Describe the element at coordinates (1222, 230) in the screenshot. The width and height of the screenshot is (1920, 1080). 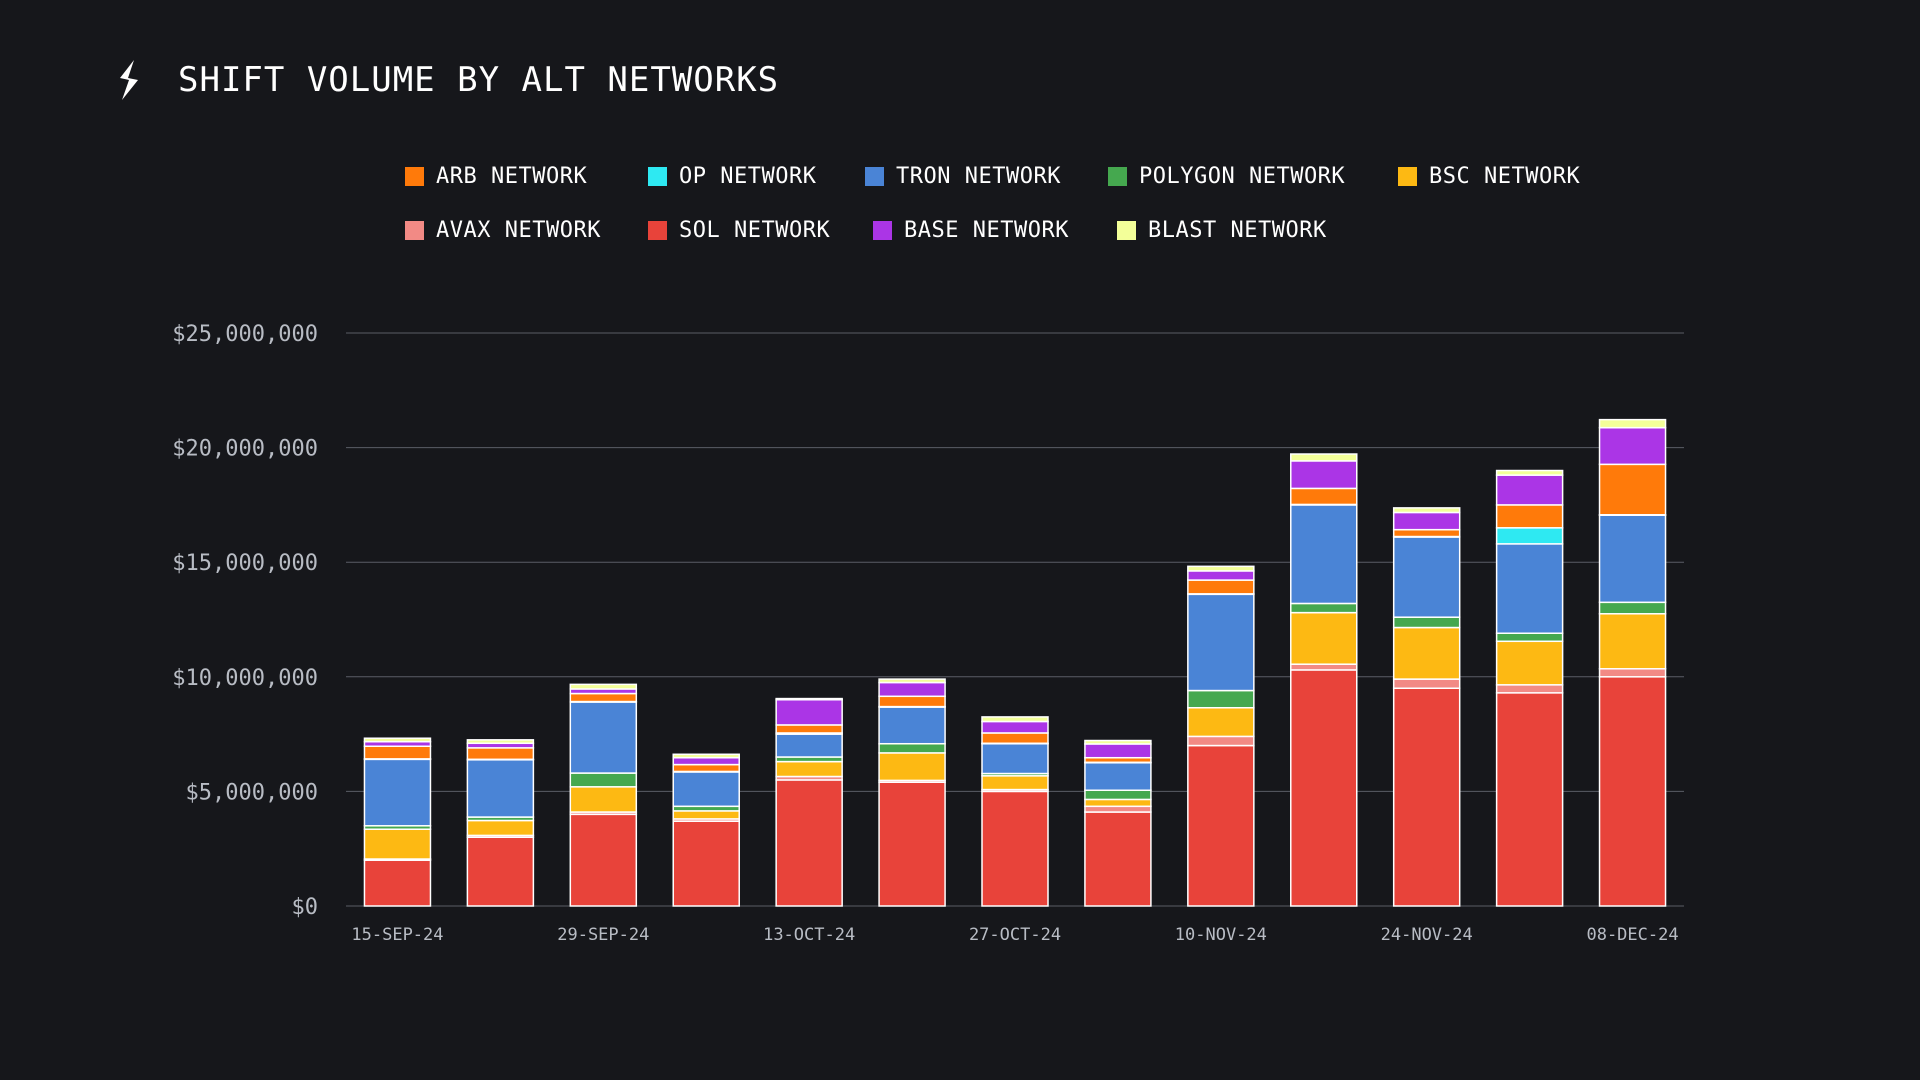
I see `legend-item-blast: BLAST NETWORK` at that location.